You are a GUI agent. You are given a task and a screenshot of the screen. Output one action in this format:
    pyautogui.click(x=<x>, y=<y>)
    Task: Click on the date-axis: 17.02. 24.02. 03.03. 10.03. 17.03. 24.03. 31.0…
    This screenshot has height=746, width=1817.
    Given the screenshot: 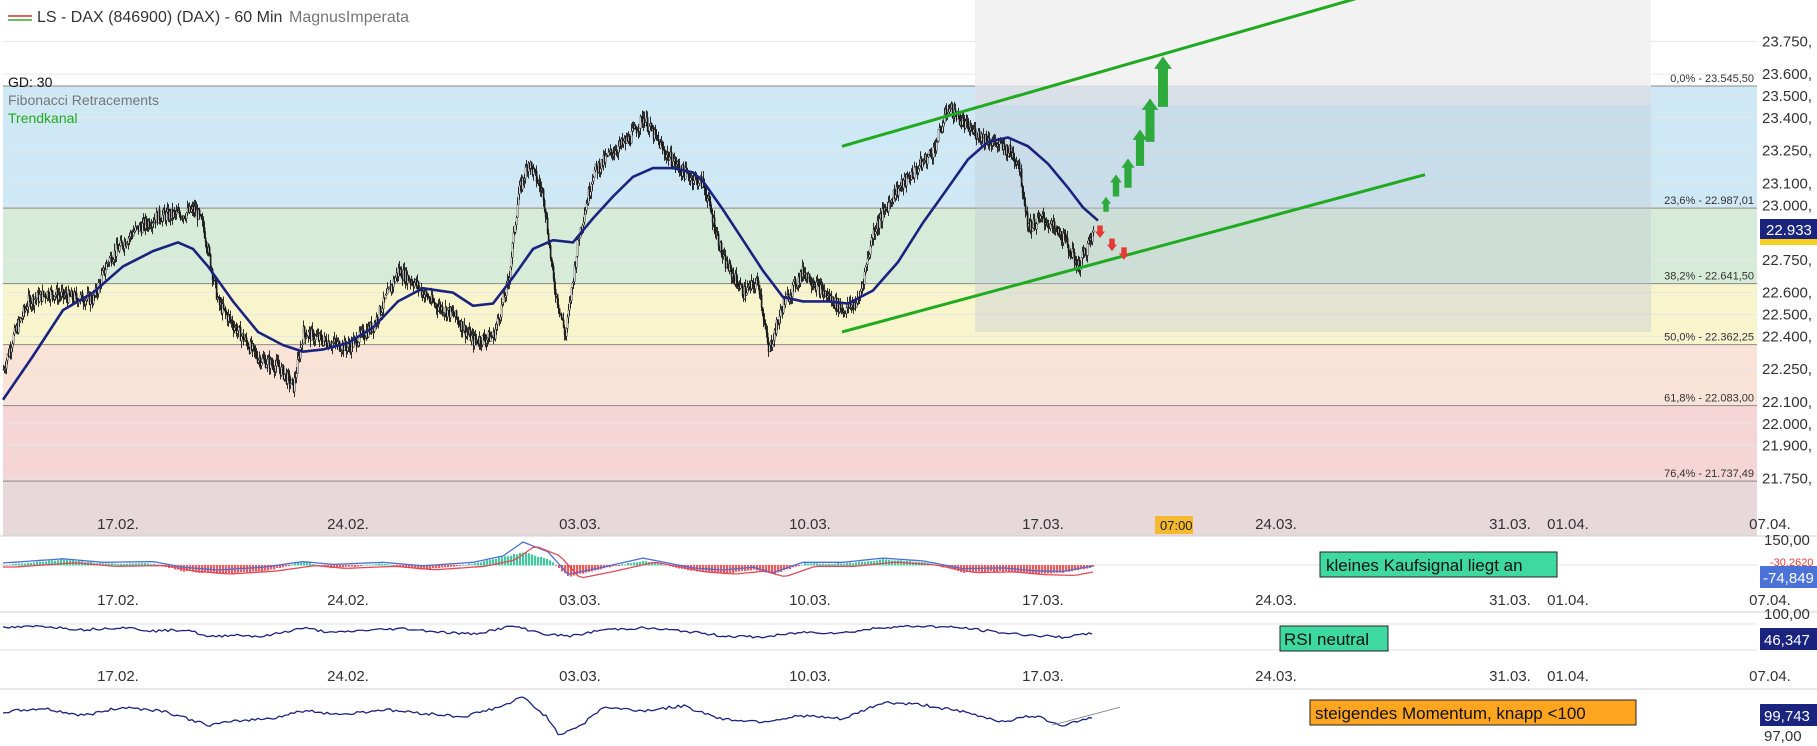 What is the action you would take?
    pyautogui.click(x=944, y=524)
    